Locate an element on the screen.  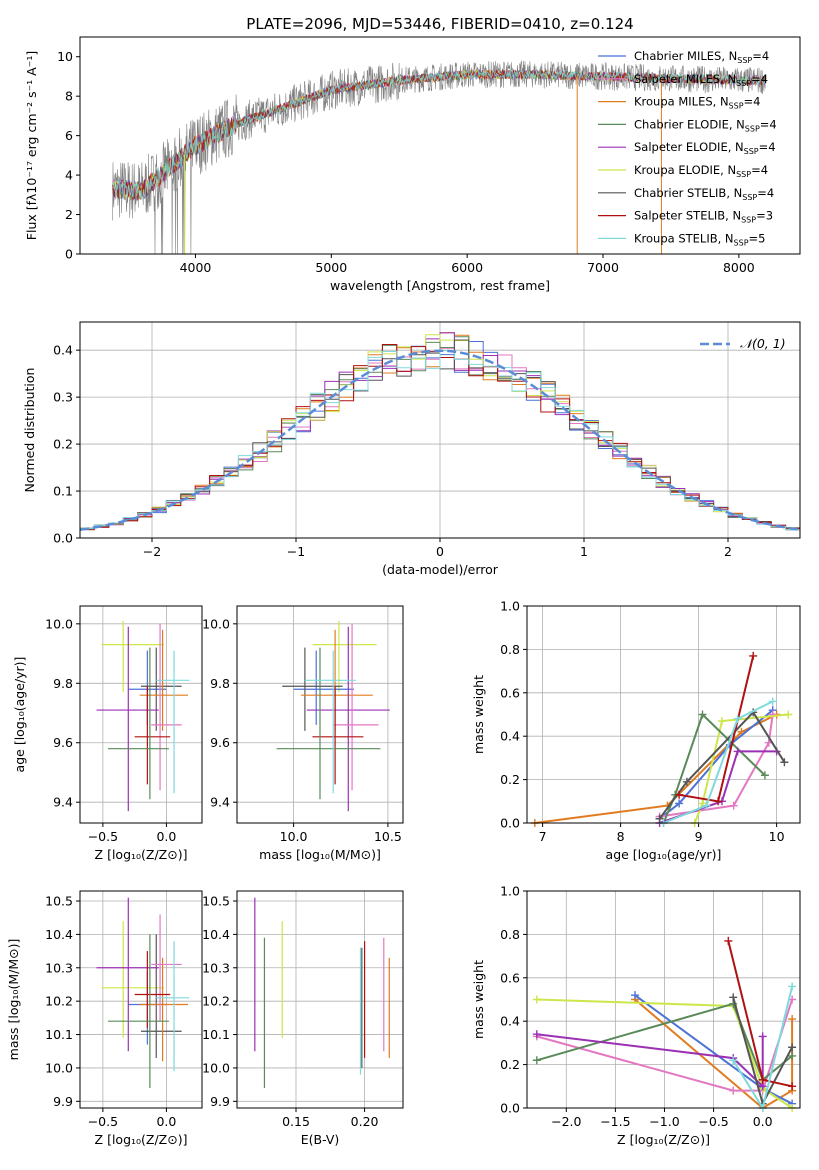
y-axis-label: Normed distribution is located at coordinates (29, 430).